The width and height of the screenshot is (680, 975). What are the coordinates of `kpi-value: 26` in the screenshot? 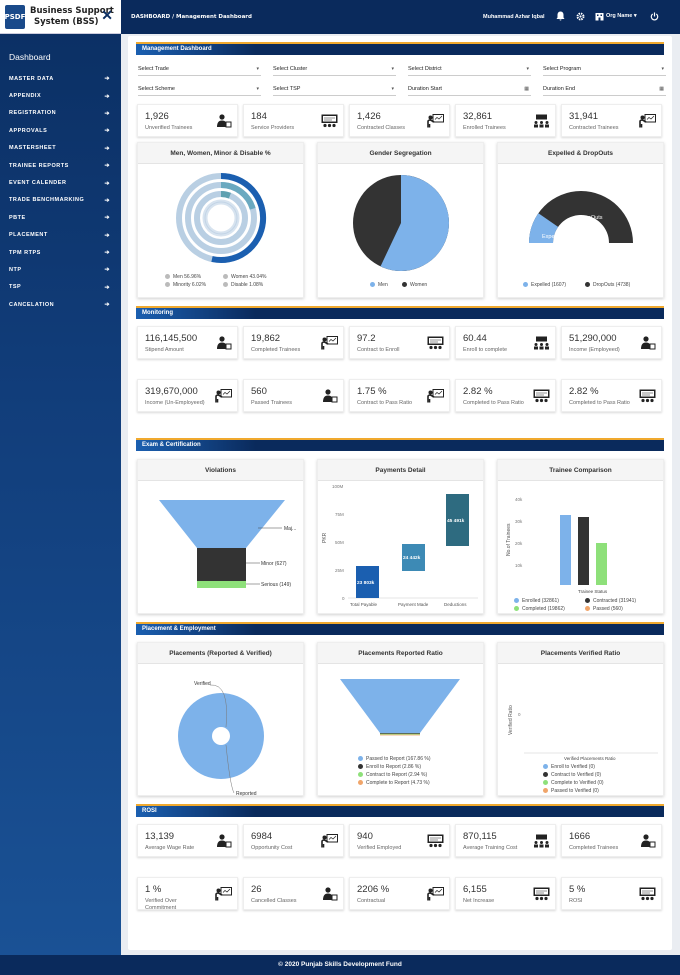 It's located at (256, 889).